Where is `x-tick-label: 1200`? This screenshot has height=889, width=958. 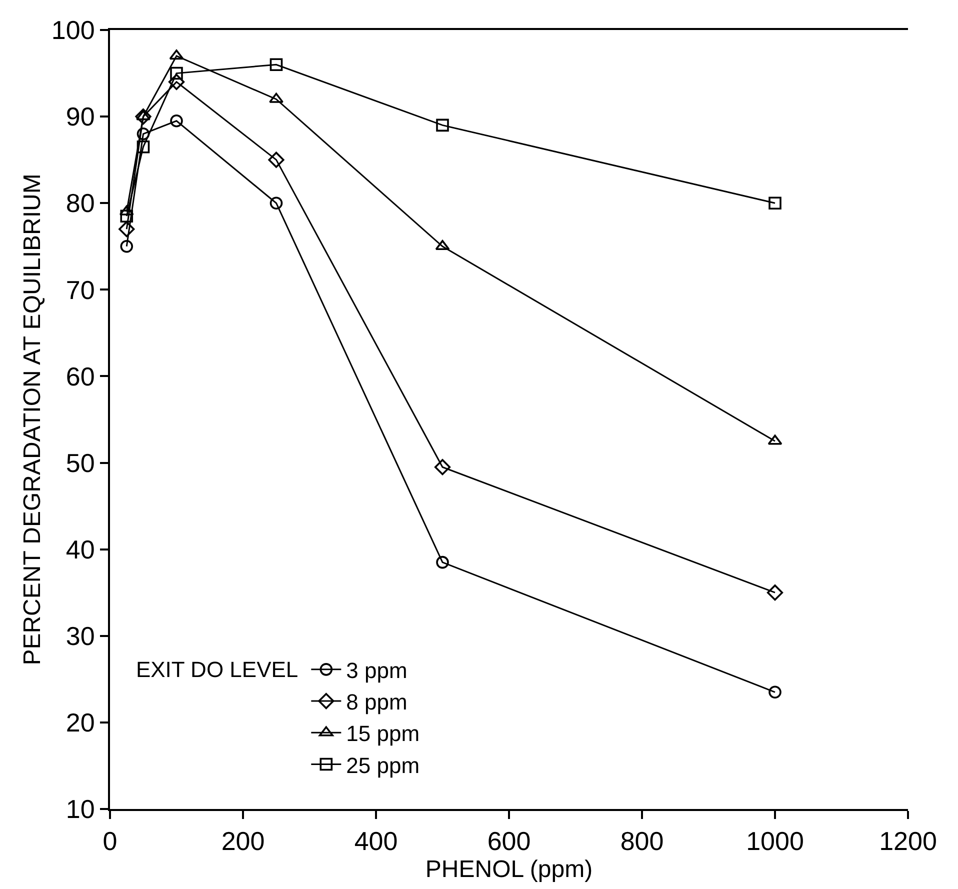
x-tick-label: 1200 is located at coordinates (908, 841).